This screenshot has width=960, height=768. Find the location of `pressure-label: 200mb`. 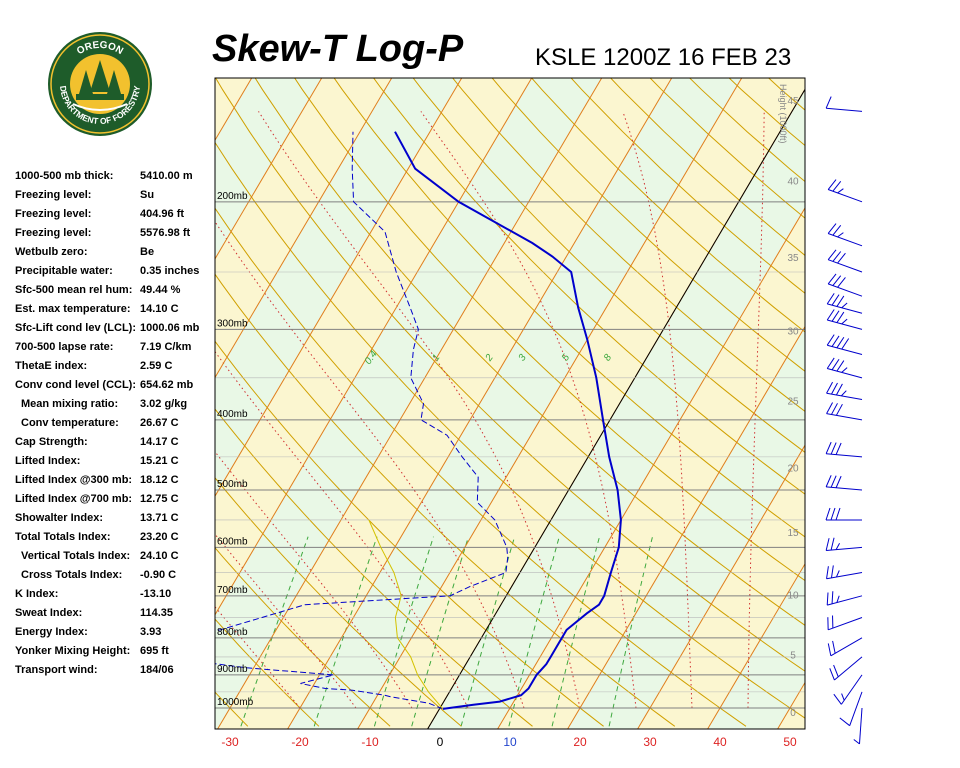

pressure-label: 200mb is located at coordinates (232, 196).